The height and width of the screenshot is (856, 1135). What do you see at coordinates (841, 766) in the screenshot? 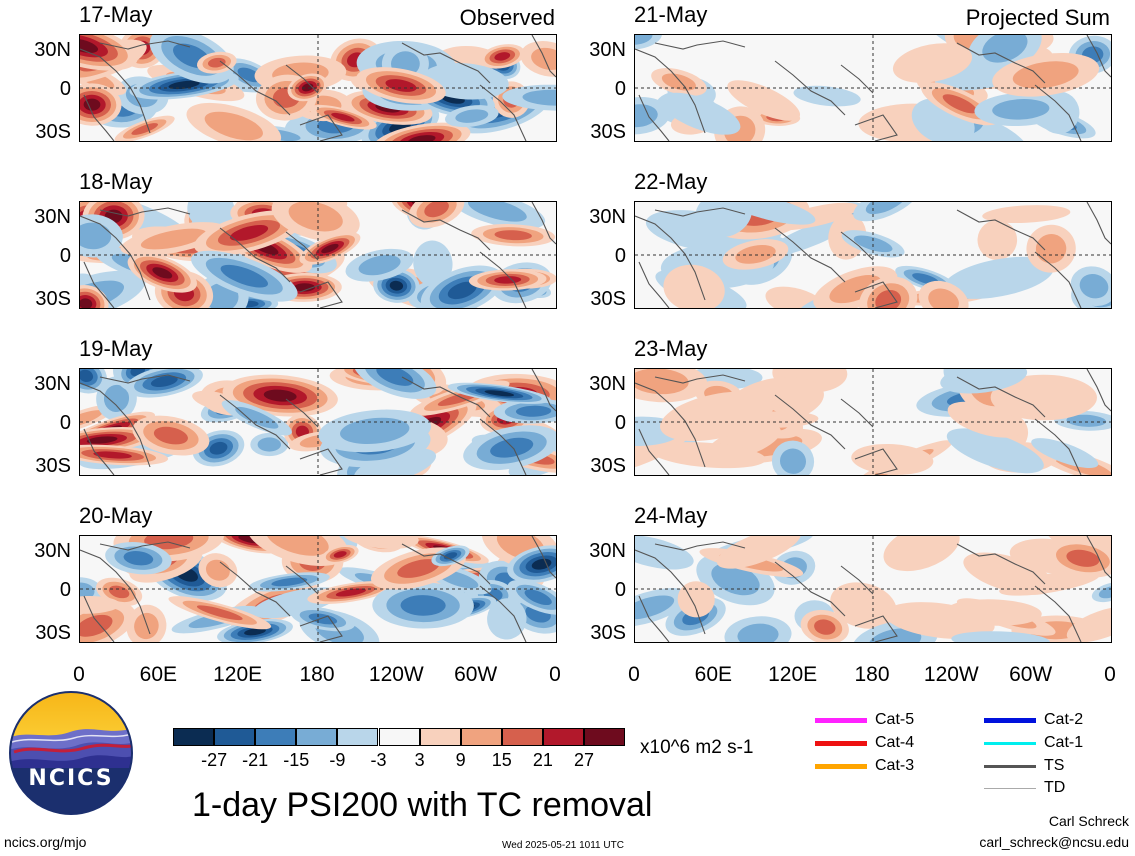
I see `tc-legend-line` at bounding box center [841, 766].